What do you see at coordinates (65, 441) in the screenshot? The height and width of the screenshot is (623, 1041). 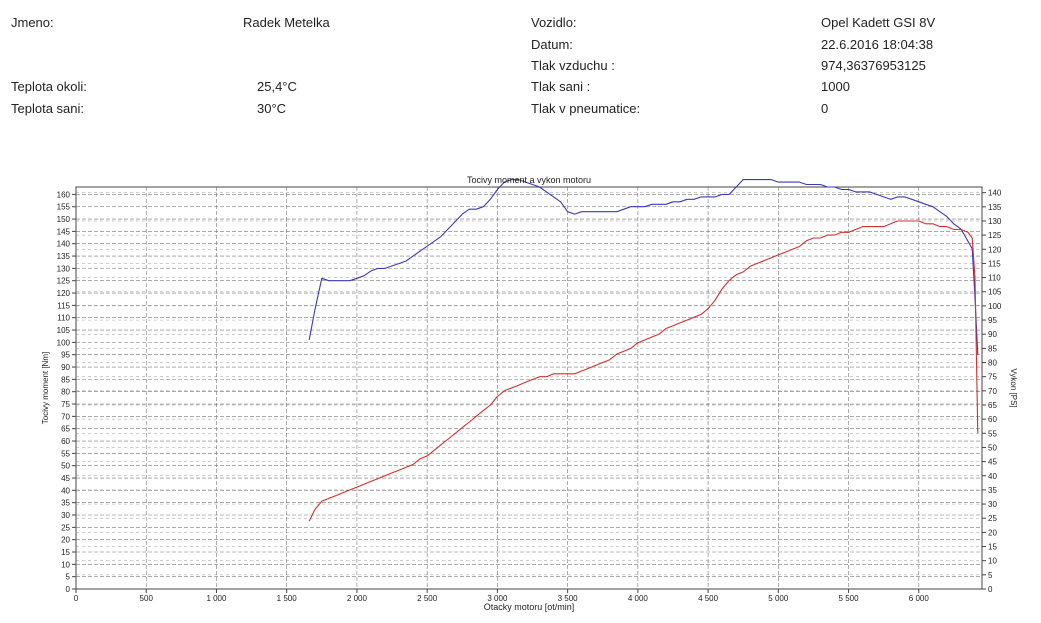 I see `y-tick-label: 60` at bounding box center [65, 441].